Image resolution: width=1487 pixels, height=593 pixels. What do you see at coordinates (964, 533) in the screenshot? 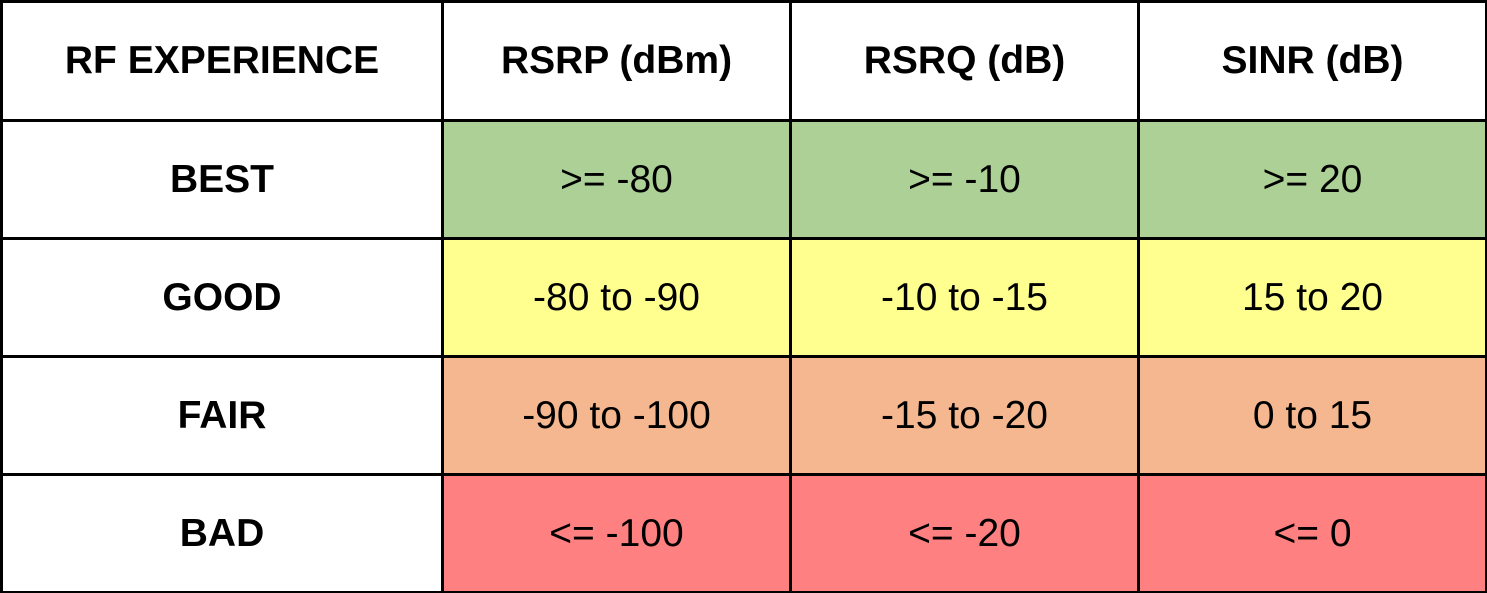
I see `value-cell: <= -20` at bounding box center [964, 533].